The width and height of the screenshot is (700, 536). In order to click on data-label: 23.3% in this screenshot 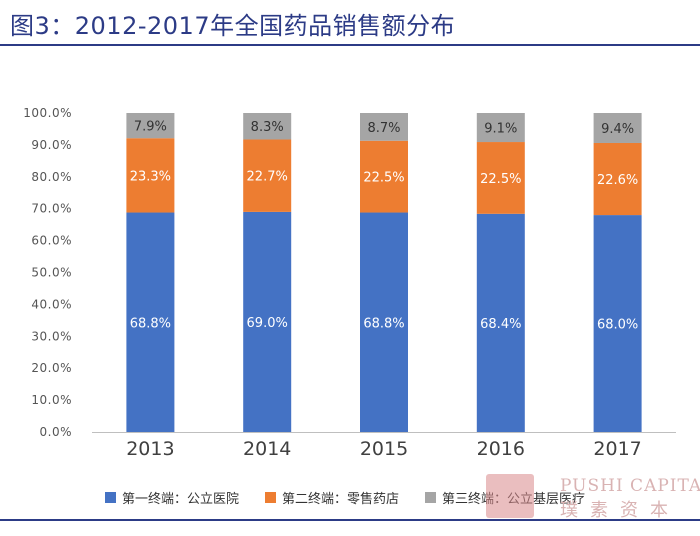, I will do `click(150, 176)`.